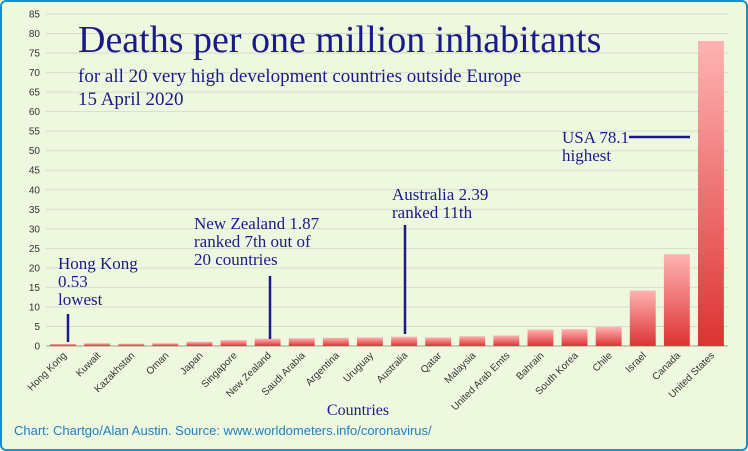 This screenshot has height=451, width=748. What do you see at coordinates (393, 368) in the screenshot?
I see `x-tick-label: Australia` at bounding box center [393, 368].